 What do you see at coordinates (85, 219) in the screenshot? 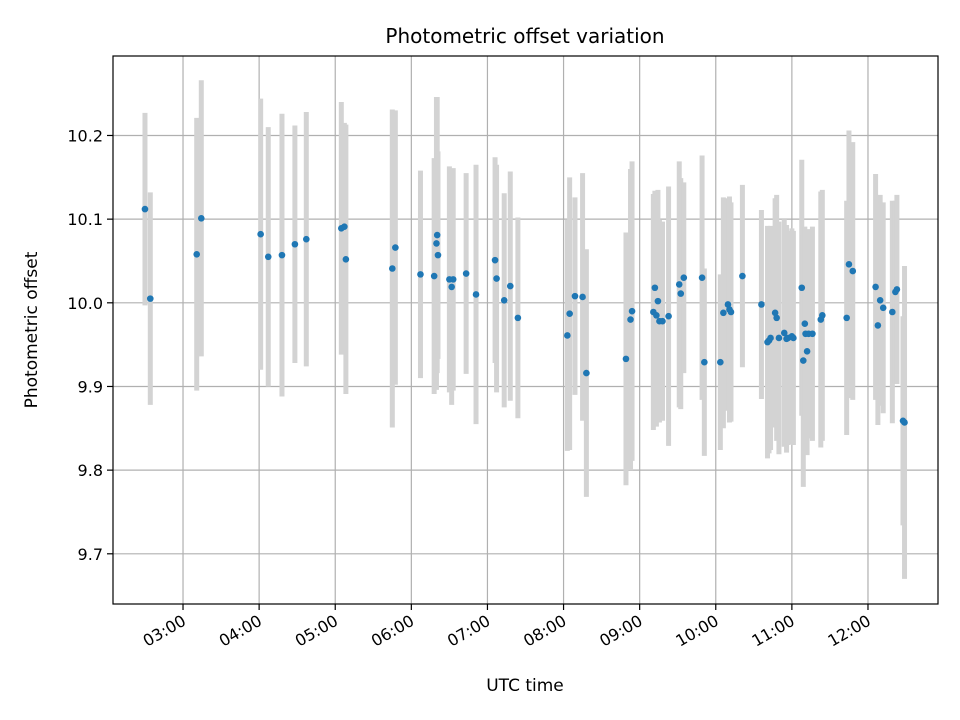
I see `y-tick-label: 10.1` at bounding box center [85, 219].